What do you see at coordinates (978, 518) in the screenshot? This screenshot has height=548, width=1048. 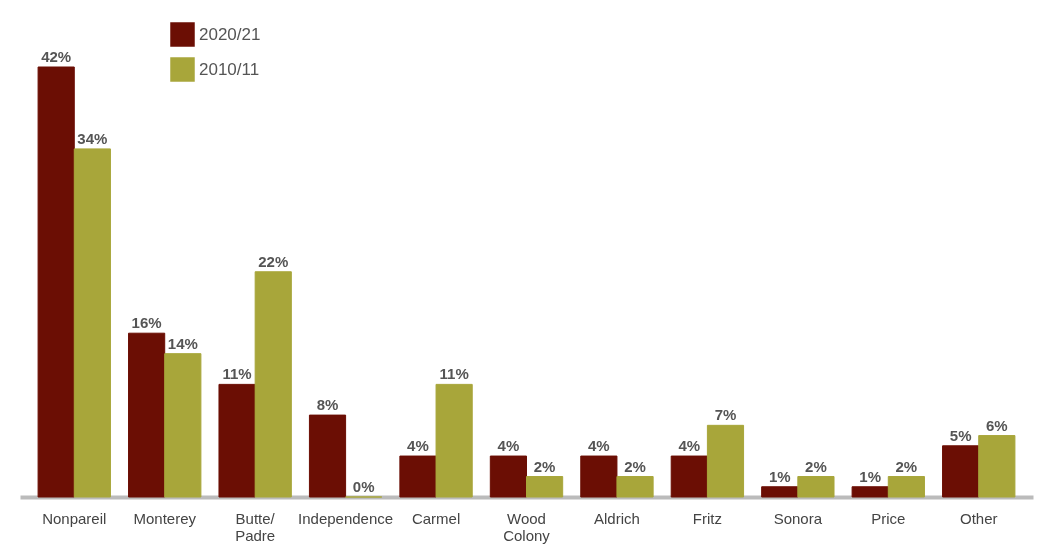 I see `x-tick-label: Other` at bounding box center [978, 518].